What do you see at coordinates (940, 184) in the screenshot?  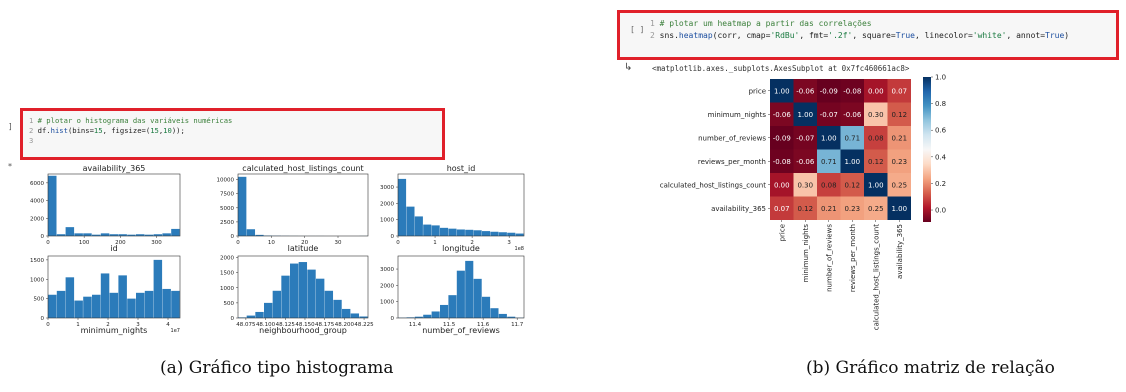 I see `colorbar-tick-label: 0.2` at bounding box center [940, 184].